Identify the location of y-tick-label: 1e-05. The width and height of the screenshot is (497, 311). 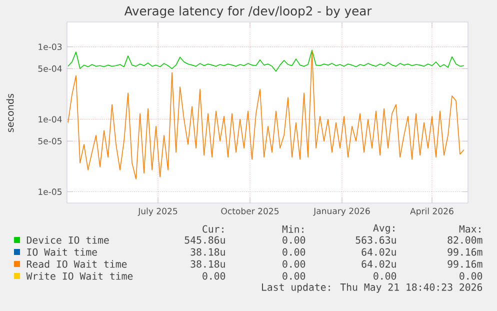
(50, 191).